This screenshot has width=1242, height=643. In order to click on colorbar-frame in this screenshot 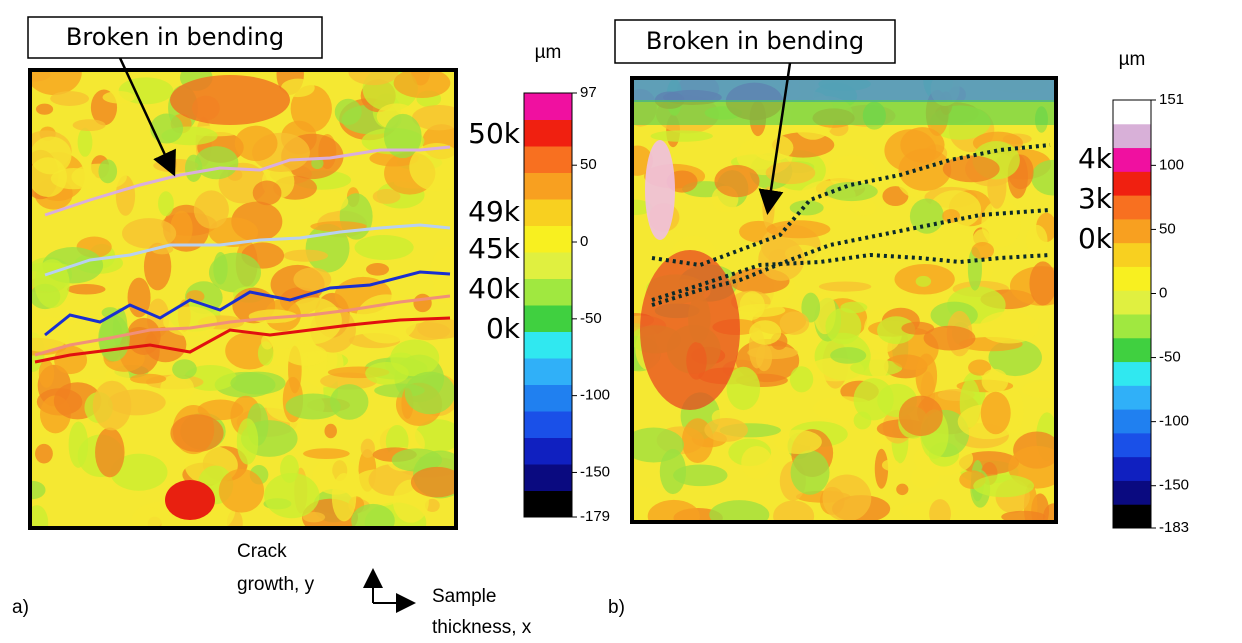, I will do `click(1132, 314)`.